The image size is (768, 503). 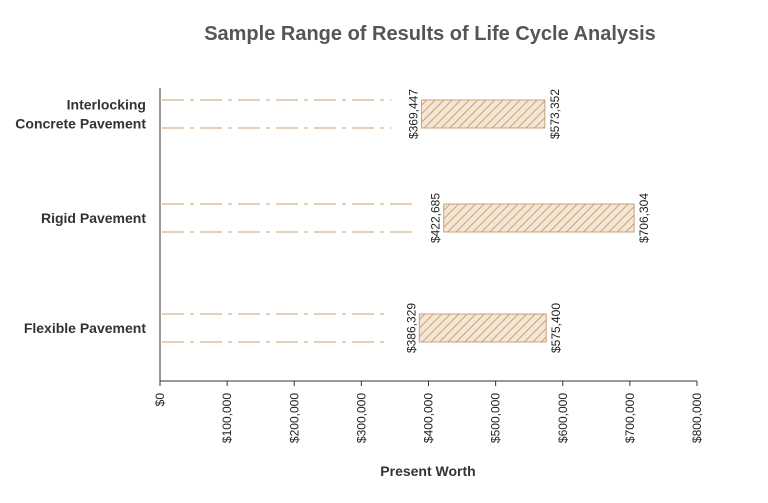 What do you see at coordinates (411, 328) in the screenshot?
I see `low-value-label: $386,329` at bounding box center [411, 328].